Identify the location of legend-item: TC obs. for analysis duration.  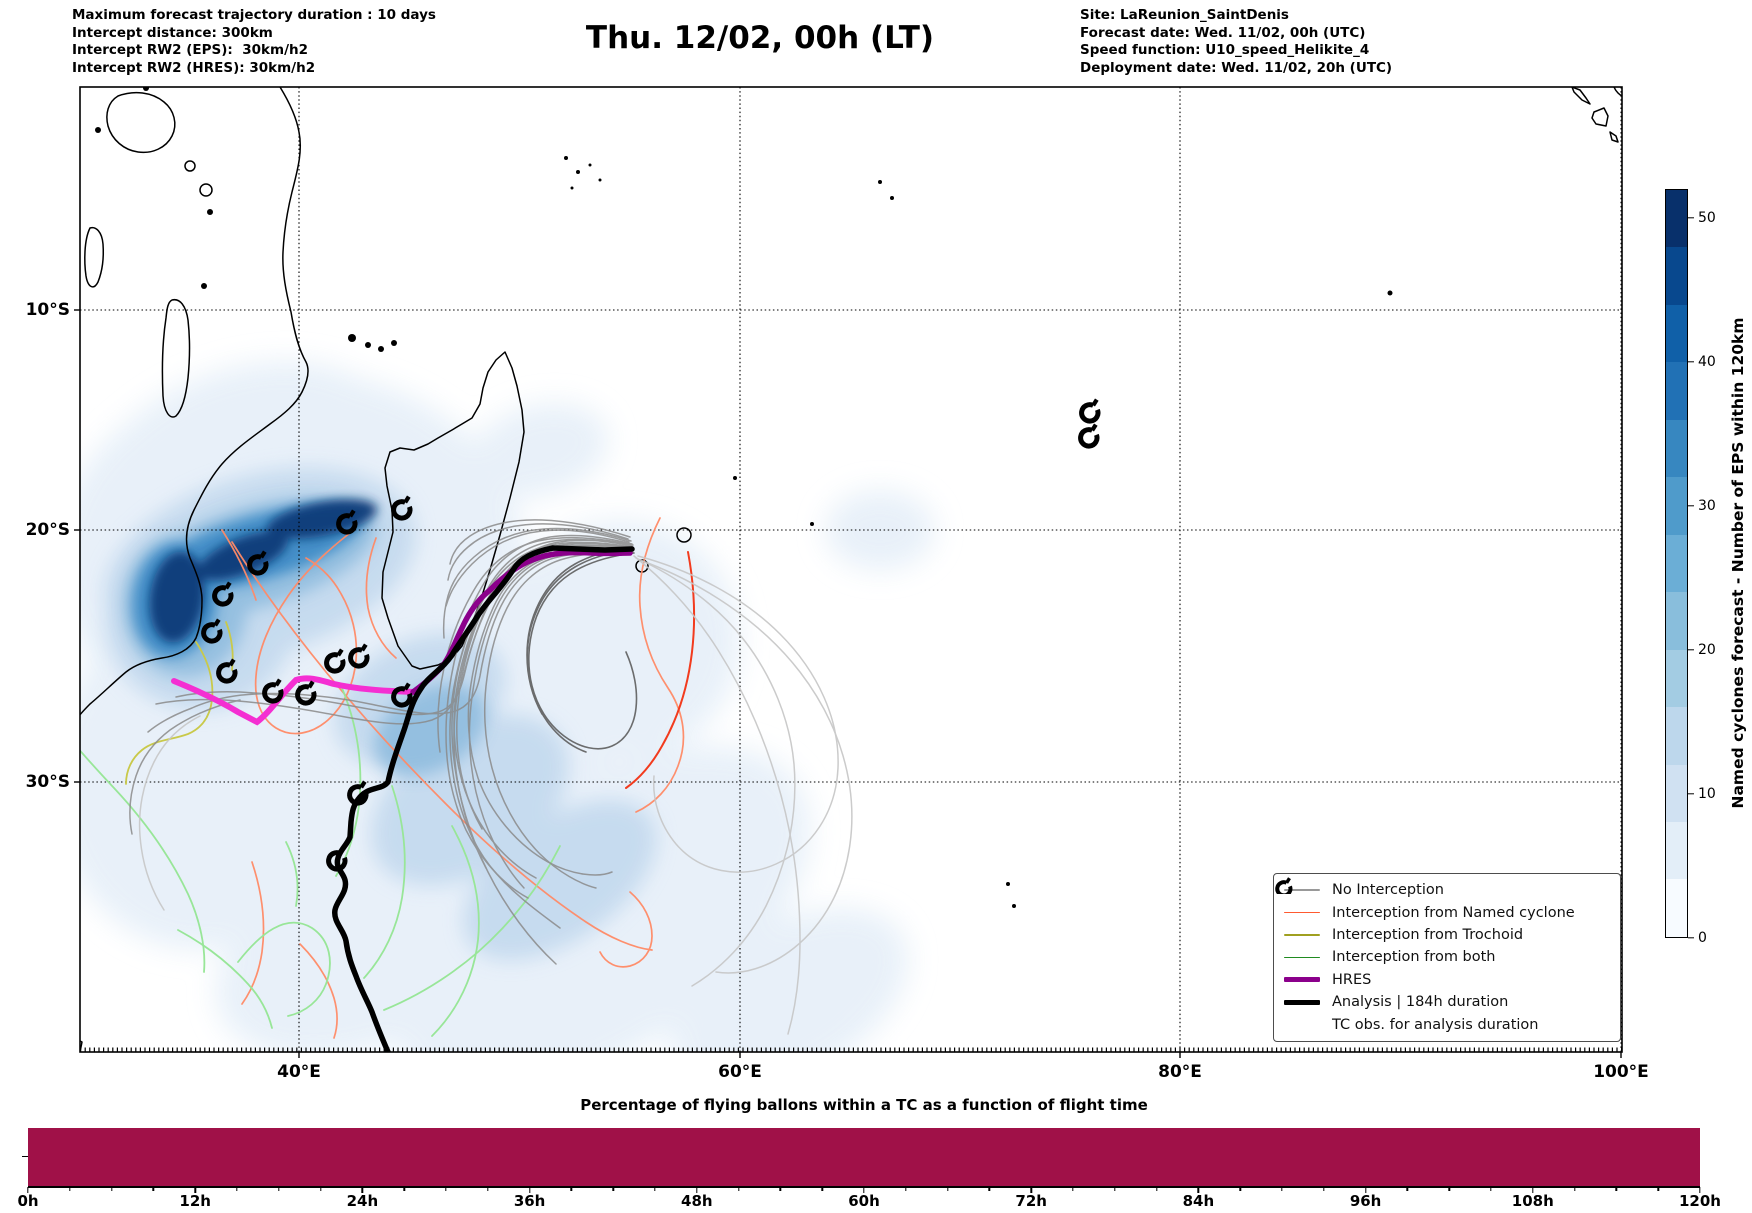
(1442, 956).